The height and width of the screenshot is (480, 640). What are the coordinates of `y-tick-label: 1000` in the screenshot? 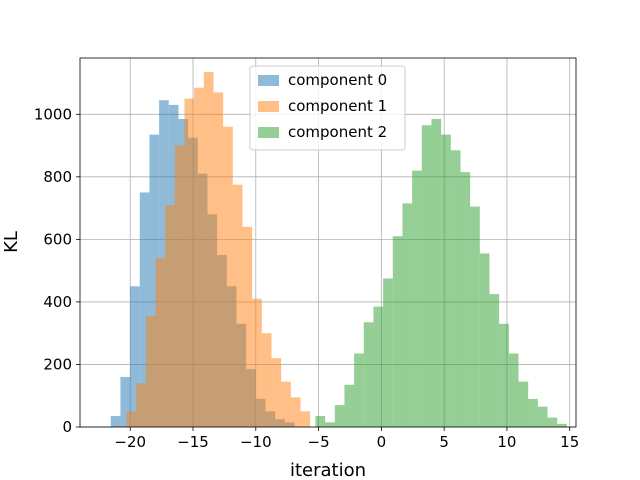 It's located at (53, 114).